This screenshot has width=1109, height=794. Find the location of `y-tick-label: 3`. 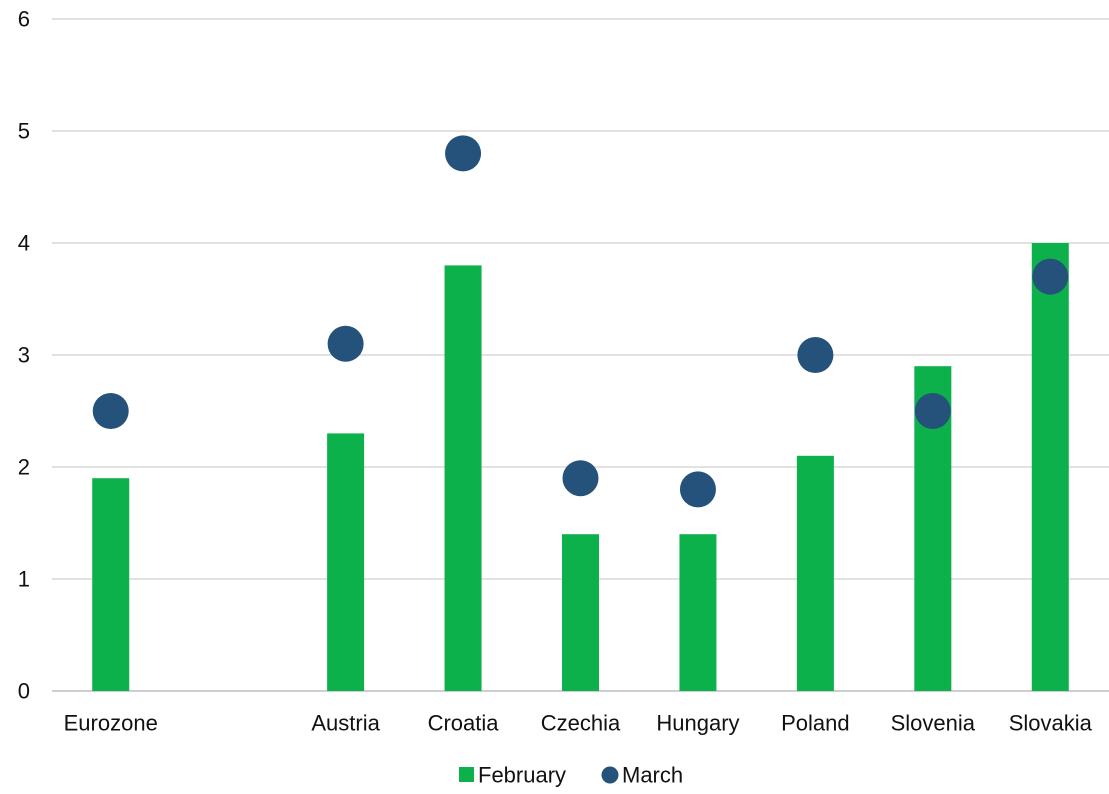

y-tick-label: 3 is located at coordinates (24, 355).